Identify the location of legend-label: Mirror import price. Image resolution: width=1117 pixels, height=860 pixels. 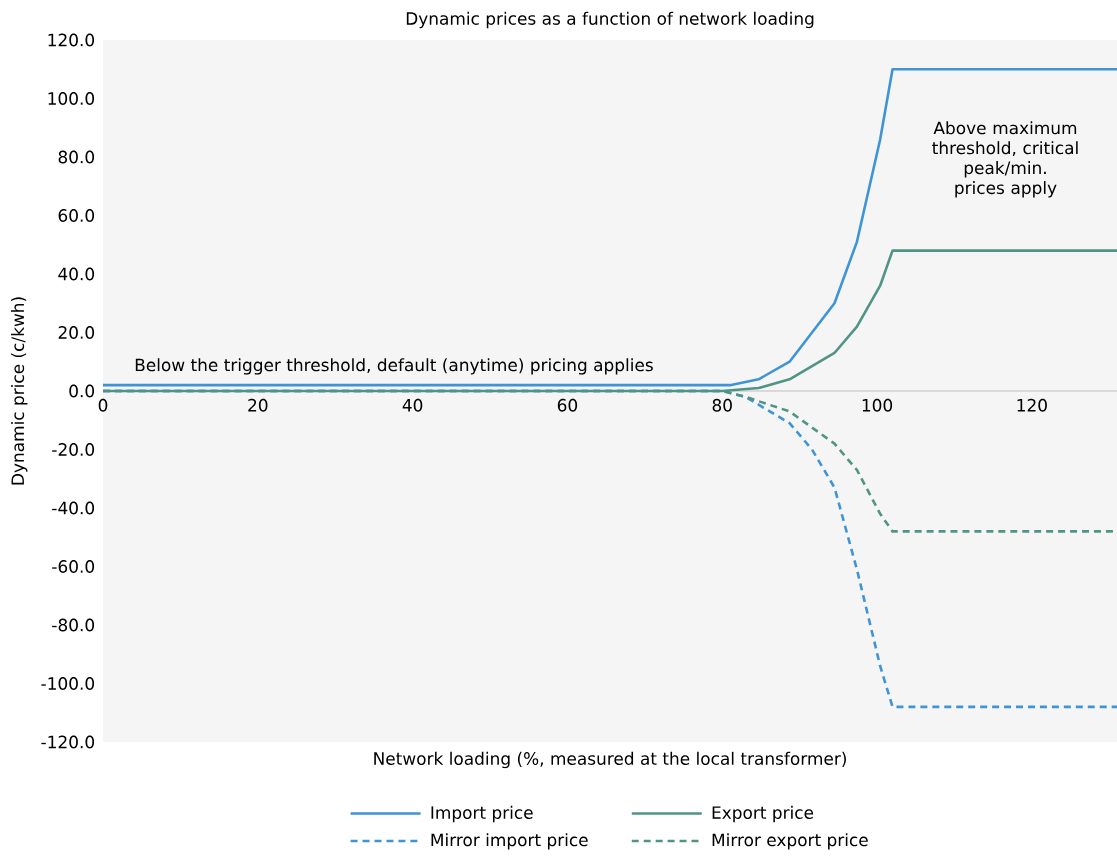
(509, 841).